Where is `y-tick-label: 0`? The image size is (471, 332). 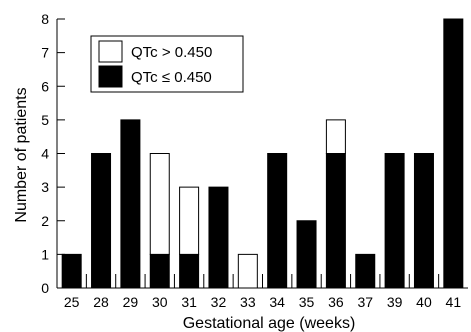 y-tick-label: 0 is located at coordinates (45, 288).